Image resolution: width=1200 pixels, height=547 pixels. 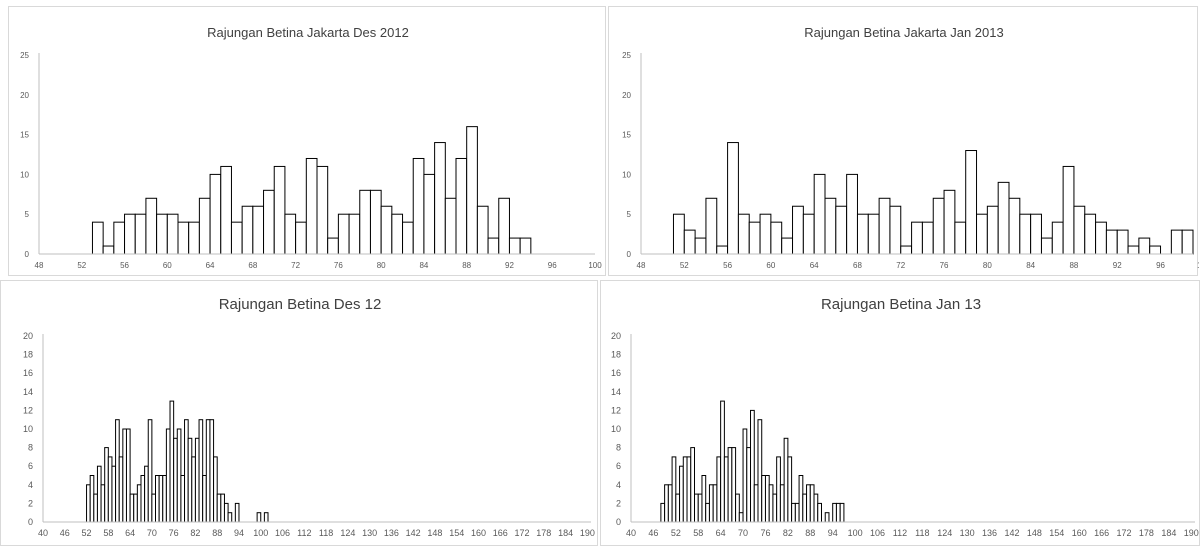 What do you see at coordinates (626, 135) in the screenshot?
I see `y-tick-label: 15` at bounding box center [626, 135].